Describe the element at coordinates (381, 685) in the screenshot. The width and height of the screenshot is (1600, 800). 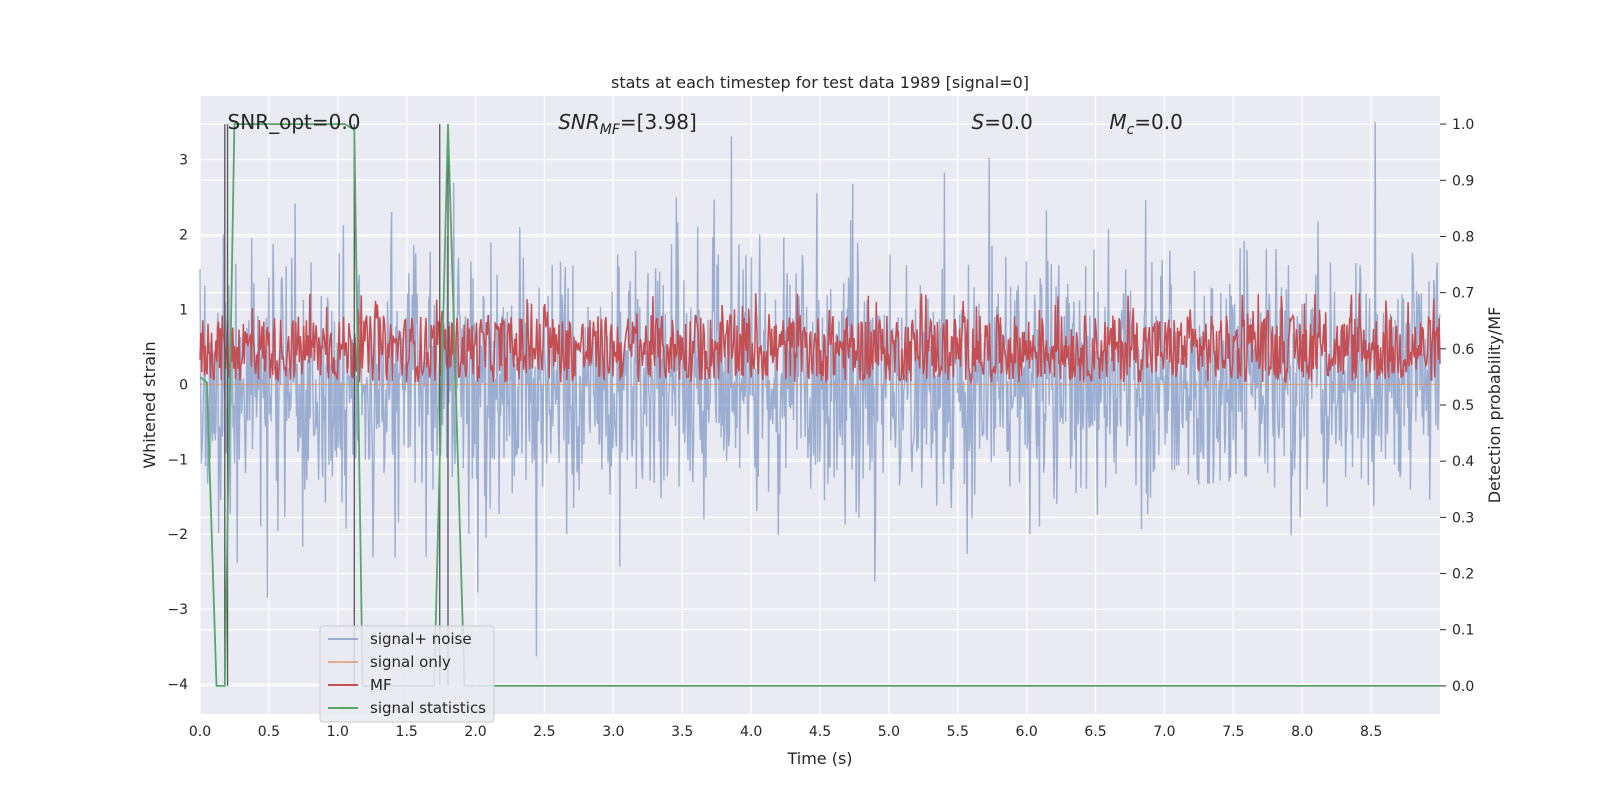
I see `legend-label-mf: MF` at that location.